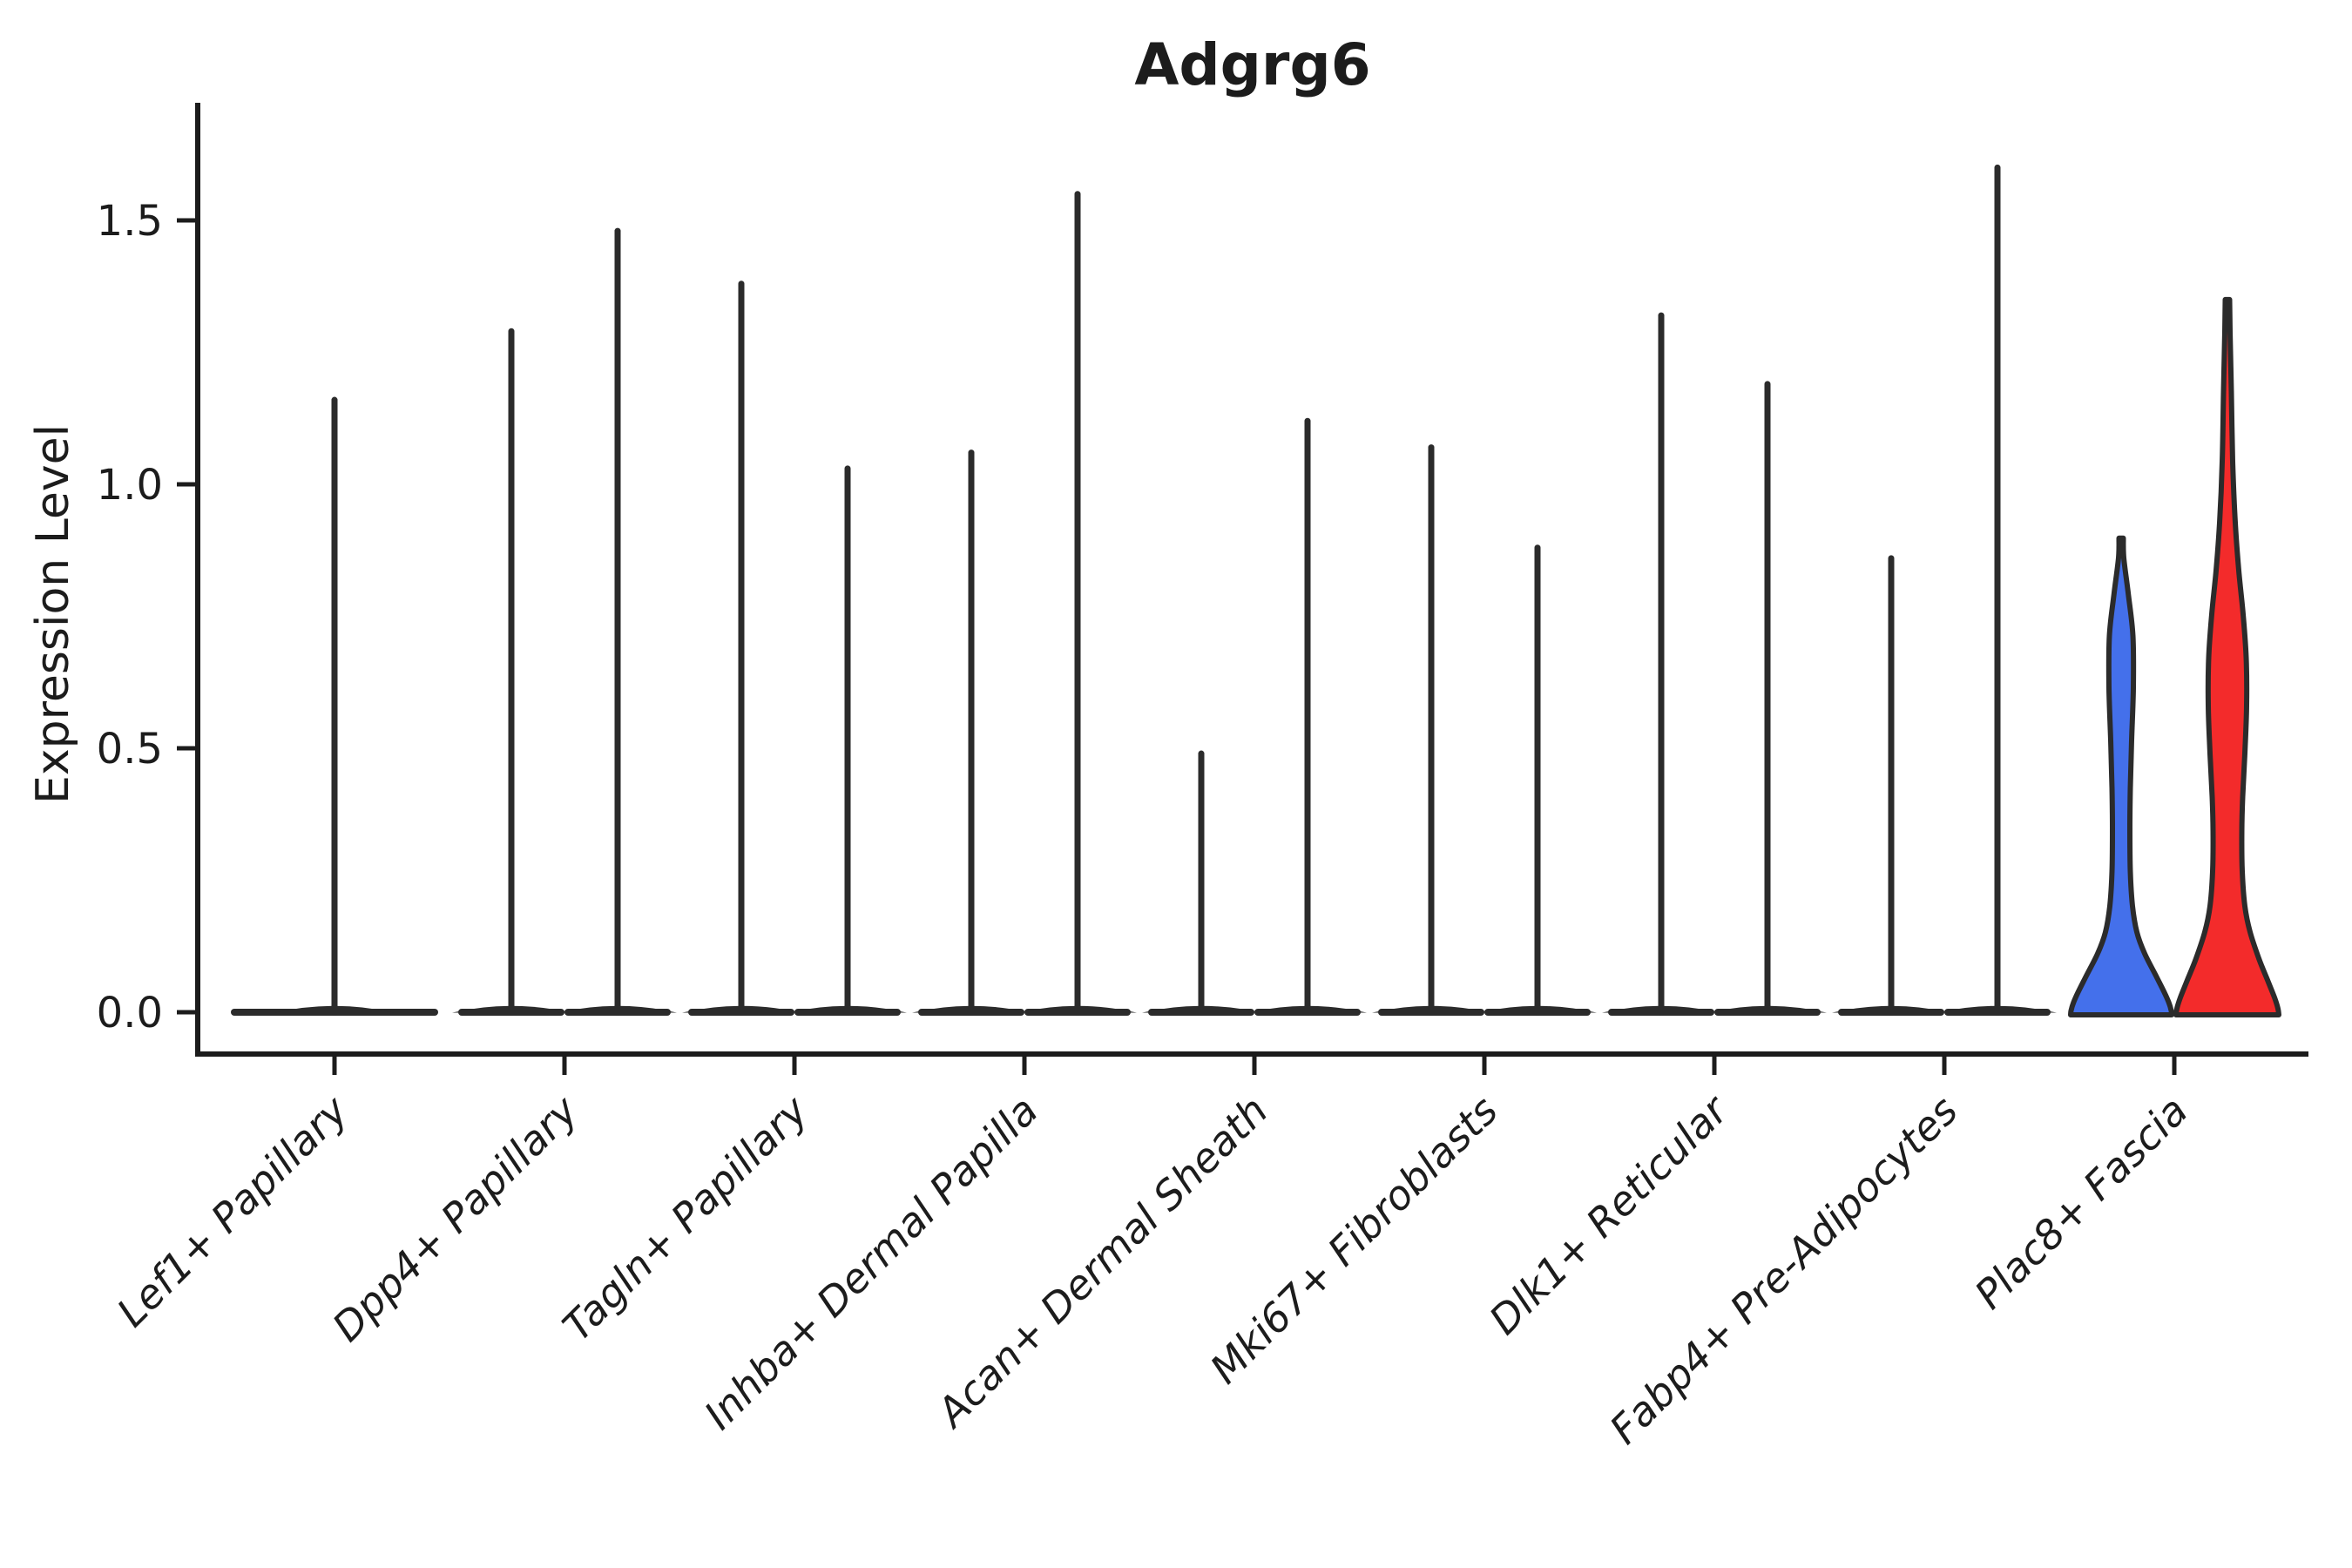 The width and height of the screenshot is (2352, 1568). Describe the element at coordinates (1307, 716) in the screenshot. I see `violin-4-right` at that location.